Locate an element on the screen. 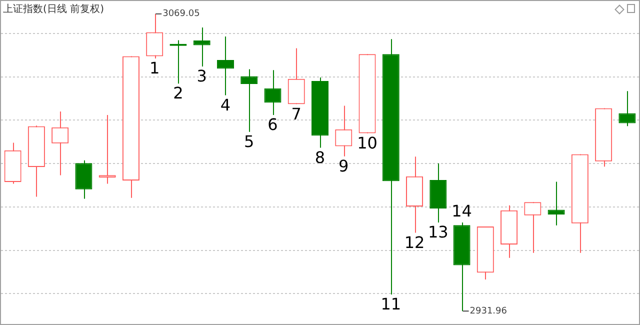 The width and height of the screenshot is (640, 325). text: 11 is located at coordinates (391, 304).